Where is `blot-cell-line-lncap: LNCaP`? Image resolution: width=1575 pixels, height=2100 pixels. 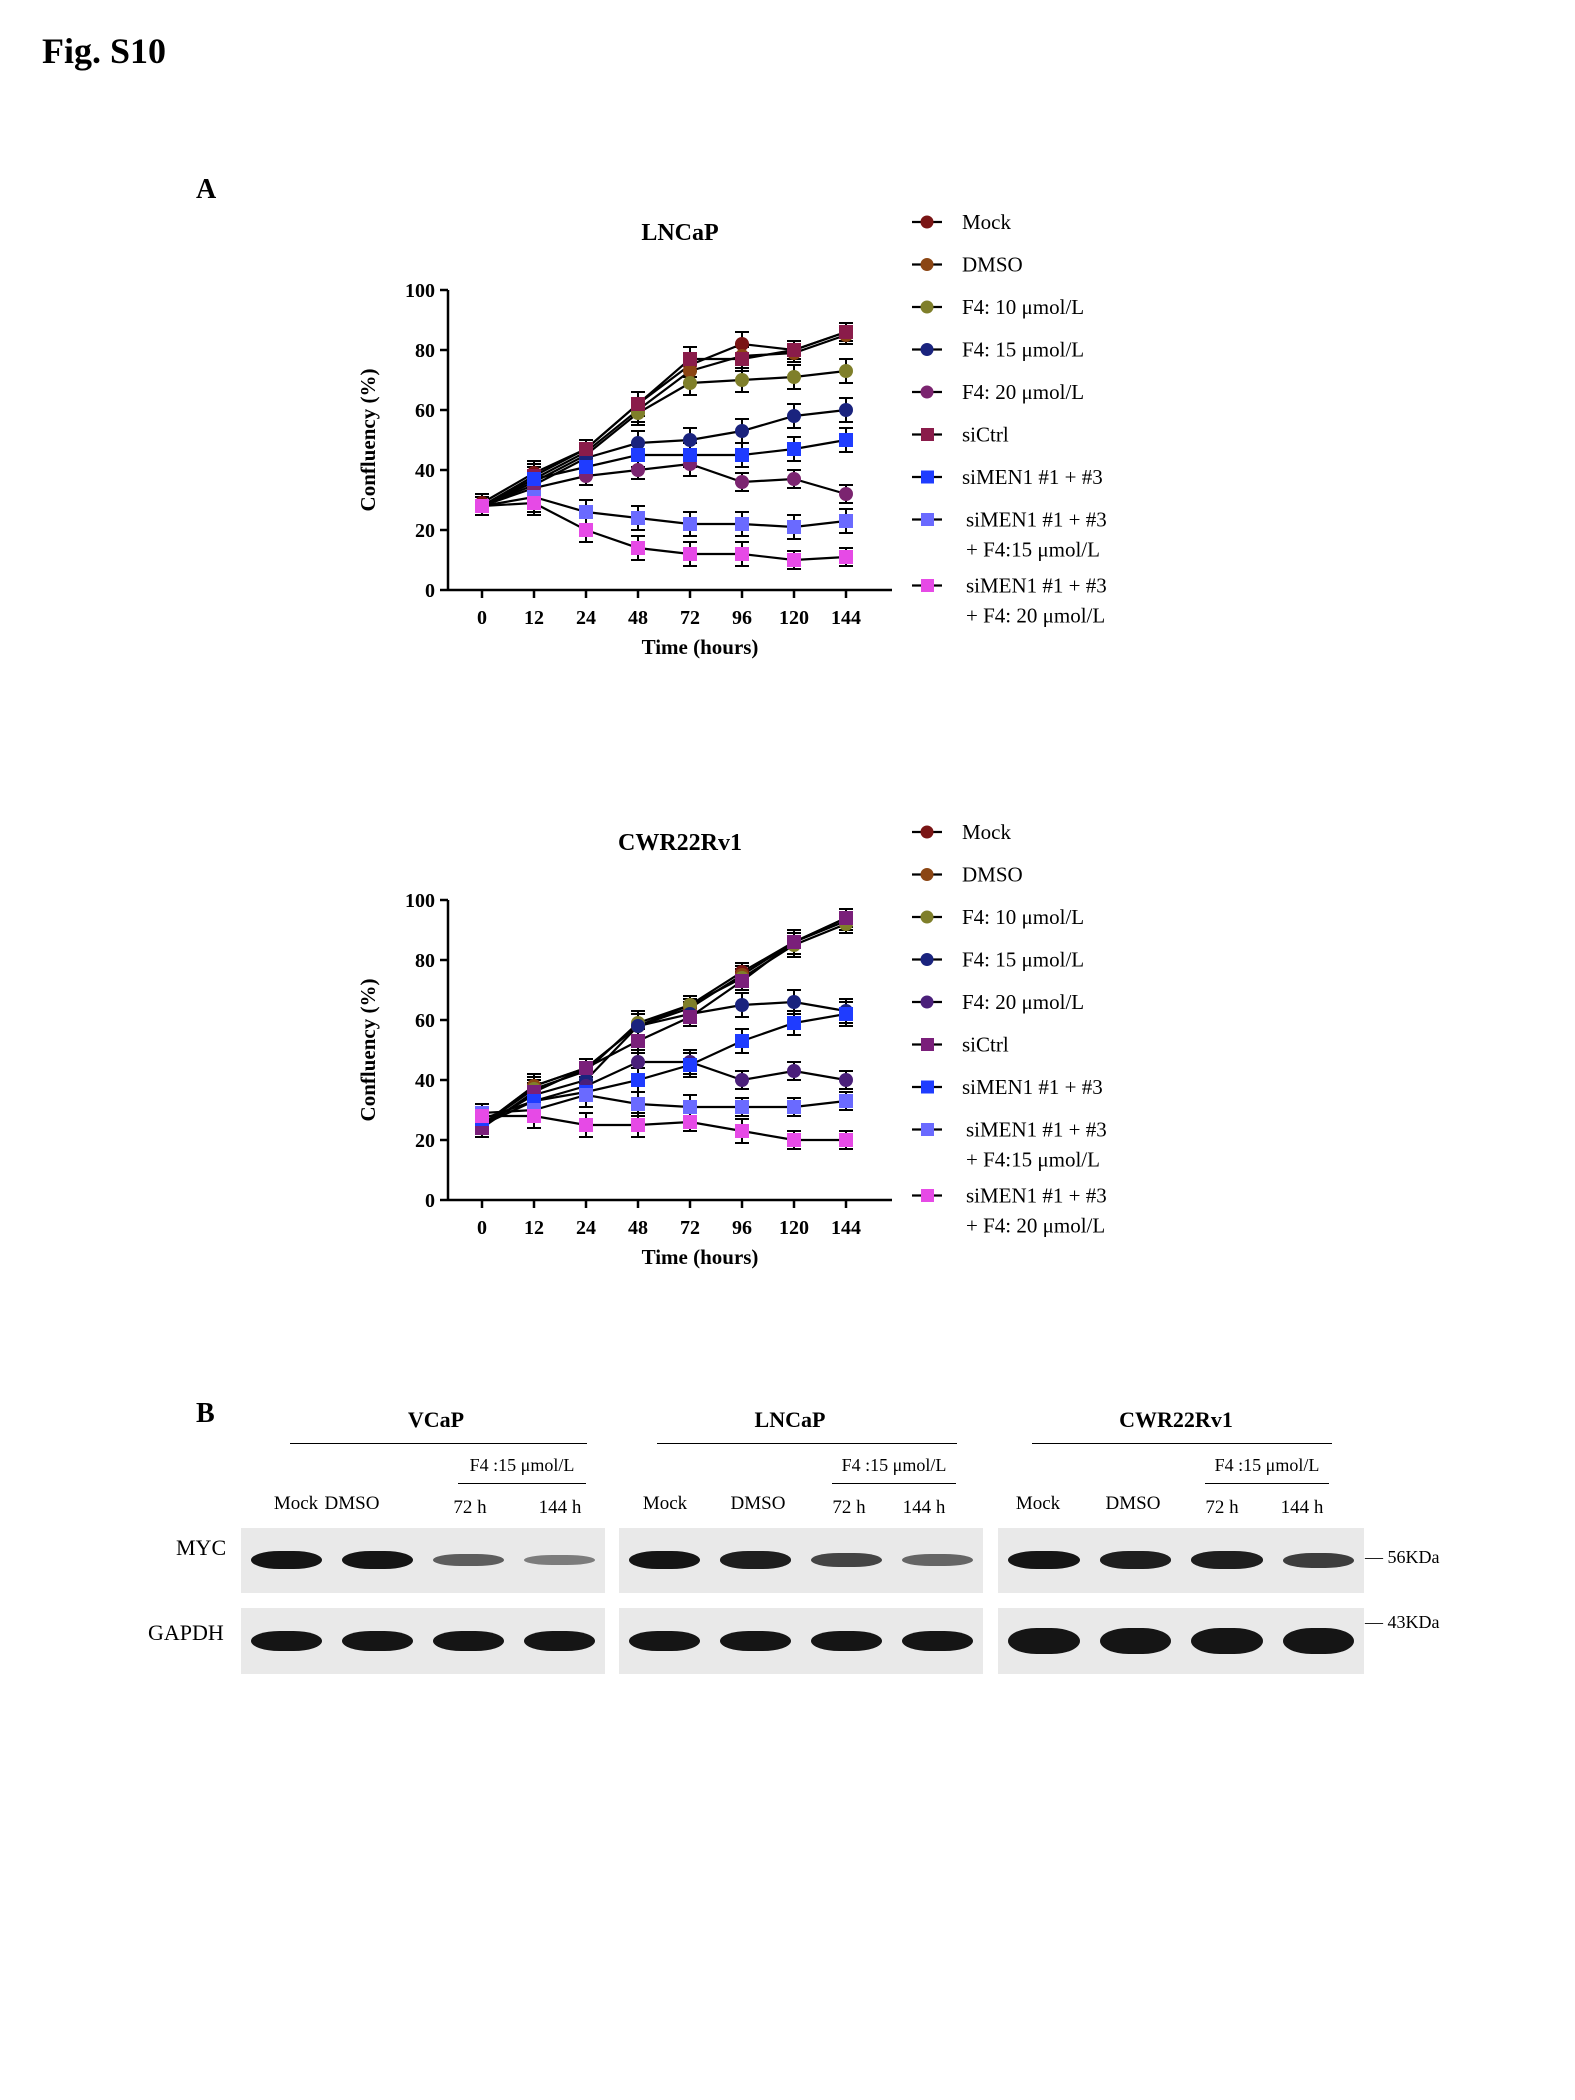
blot-cell-line-lncap: LNCaP is located at coordinates (790, 1419).